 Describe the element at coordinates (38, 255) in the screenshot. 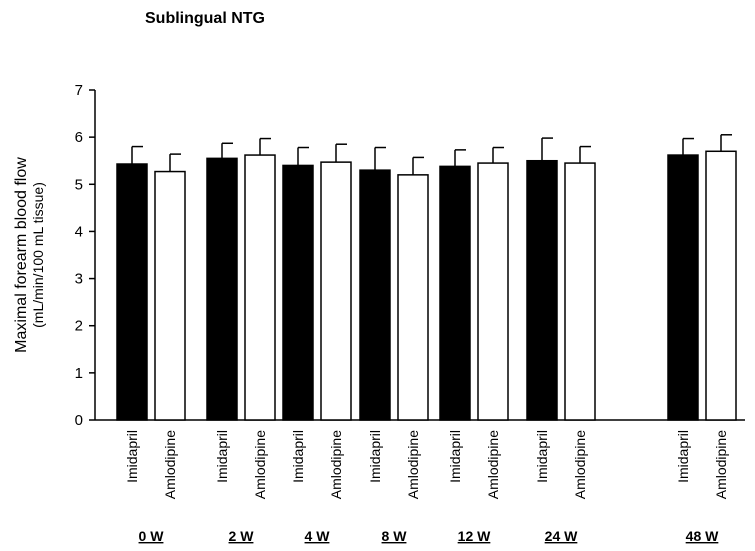

I see `y-axis-label: (mL/min/100 mL tissue)` at that location.